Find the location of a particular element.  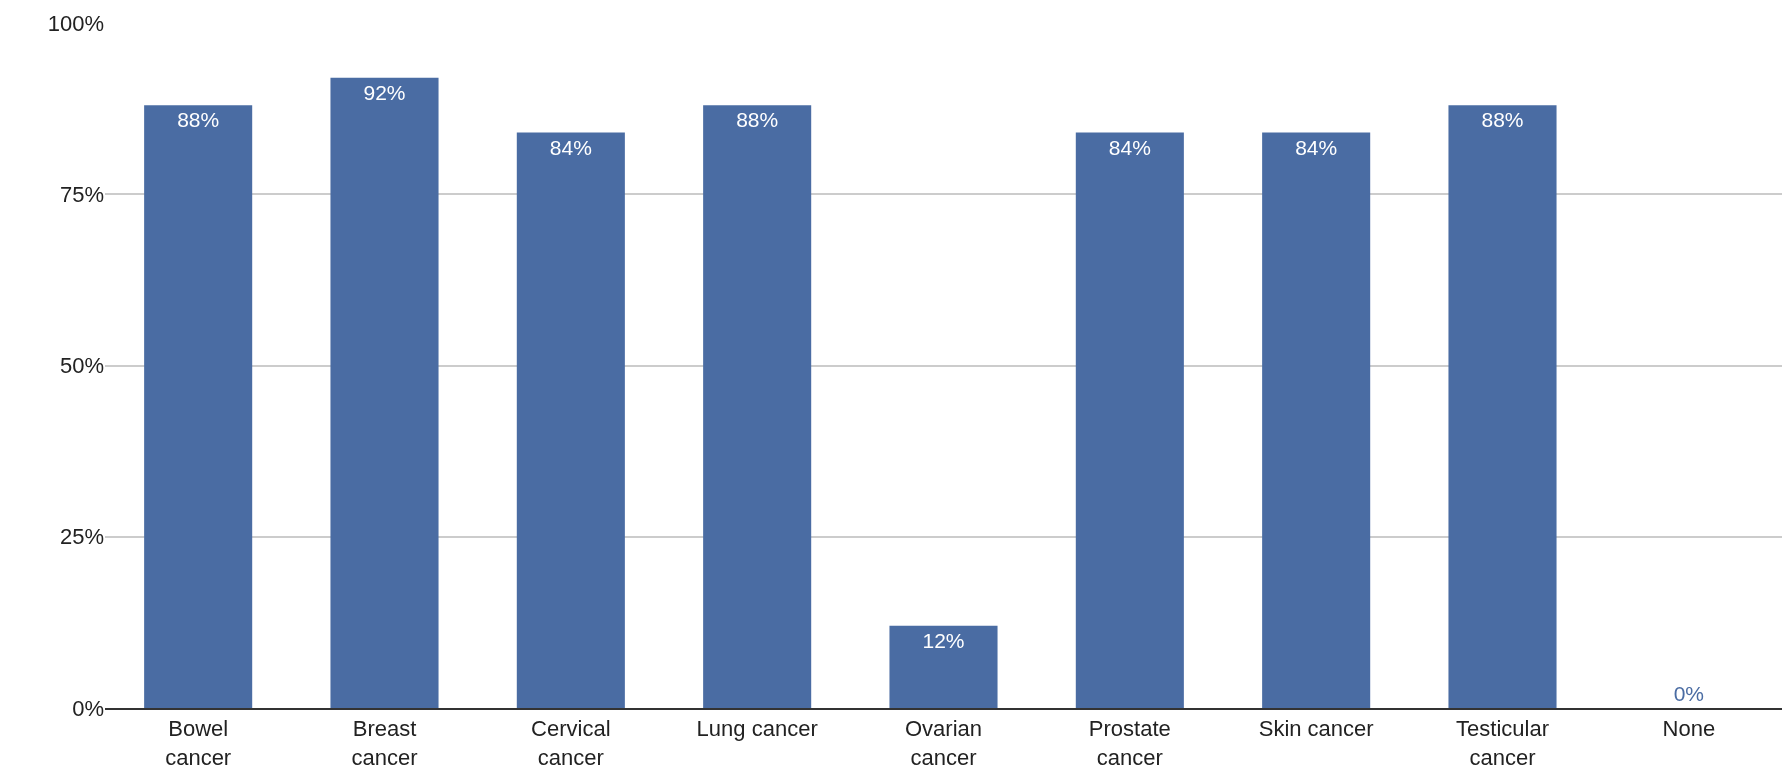

x-tick-label: Lung cancer is located at coordinates (757, 729).